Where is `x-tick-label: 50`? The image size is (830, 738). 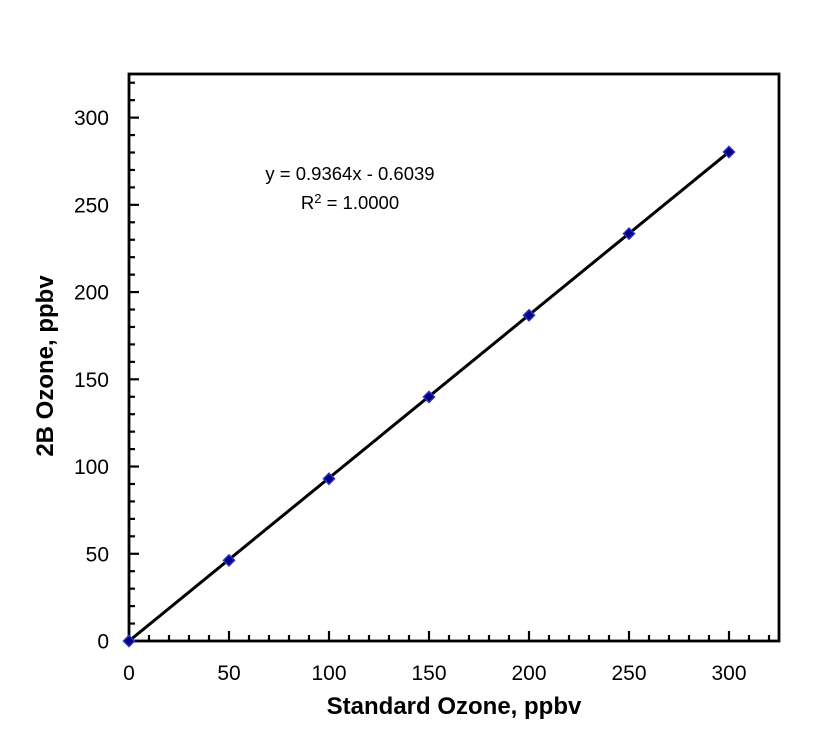 x-tick-label: 50 is located at coordinates (228, 673).